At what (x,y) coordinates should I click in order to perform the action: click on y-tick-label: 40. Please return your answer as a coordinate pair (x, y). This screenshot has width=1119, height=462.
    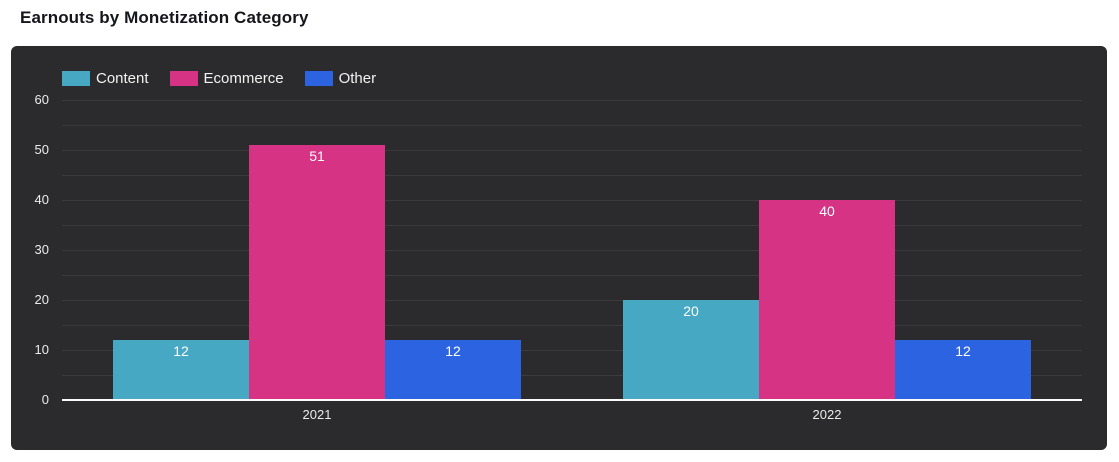
    Looking at the image, I should click on (41, 199).